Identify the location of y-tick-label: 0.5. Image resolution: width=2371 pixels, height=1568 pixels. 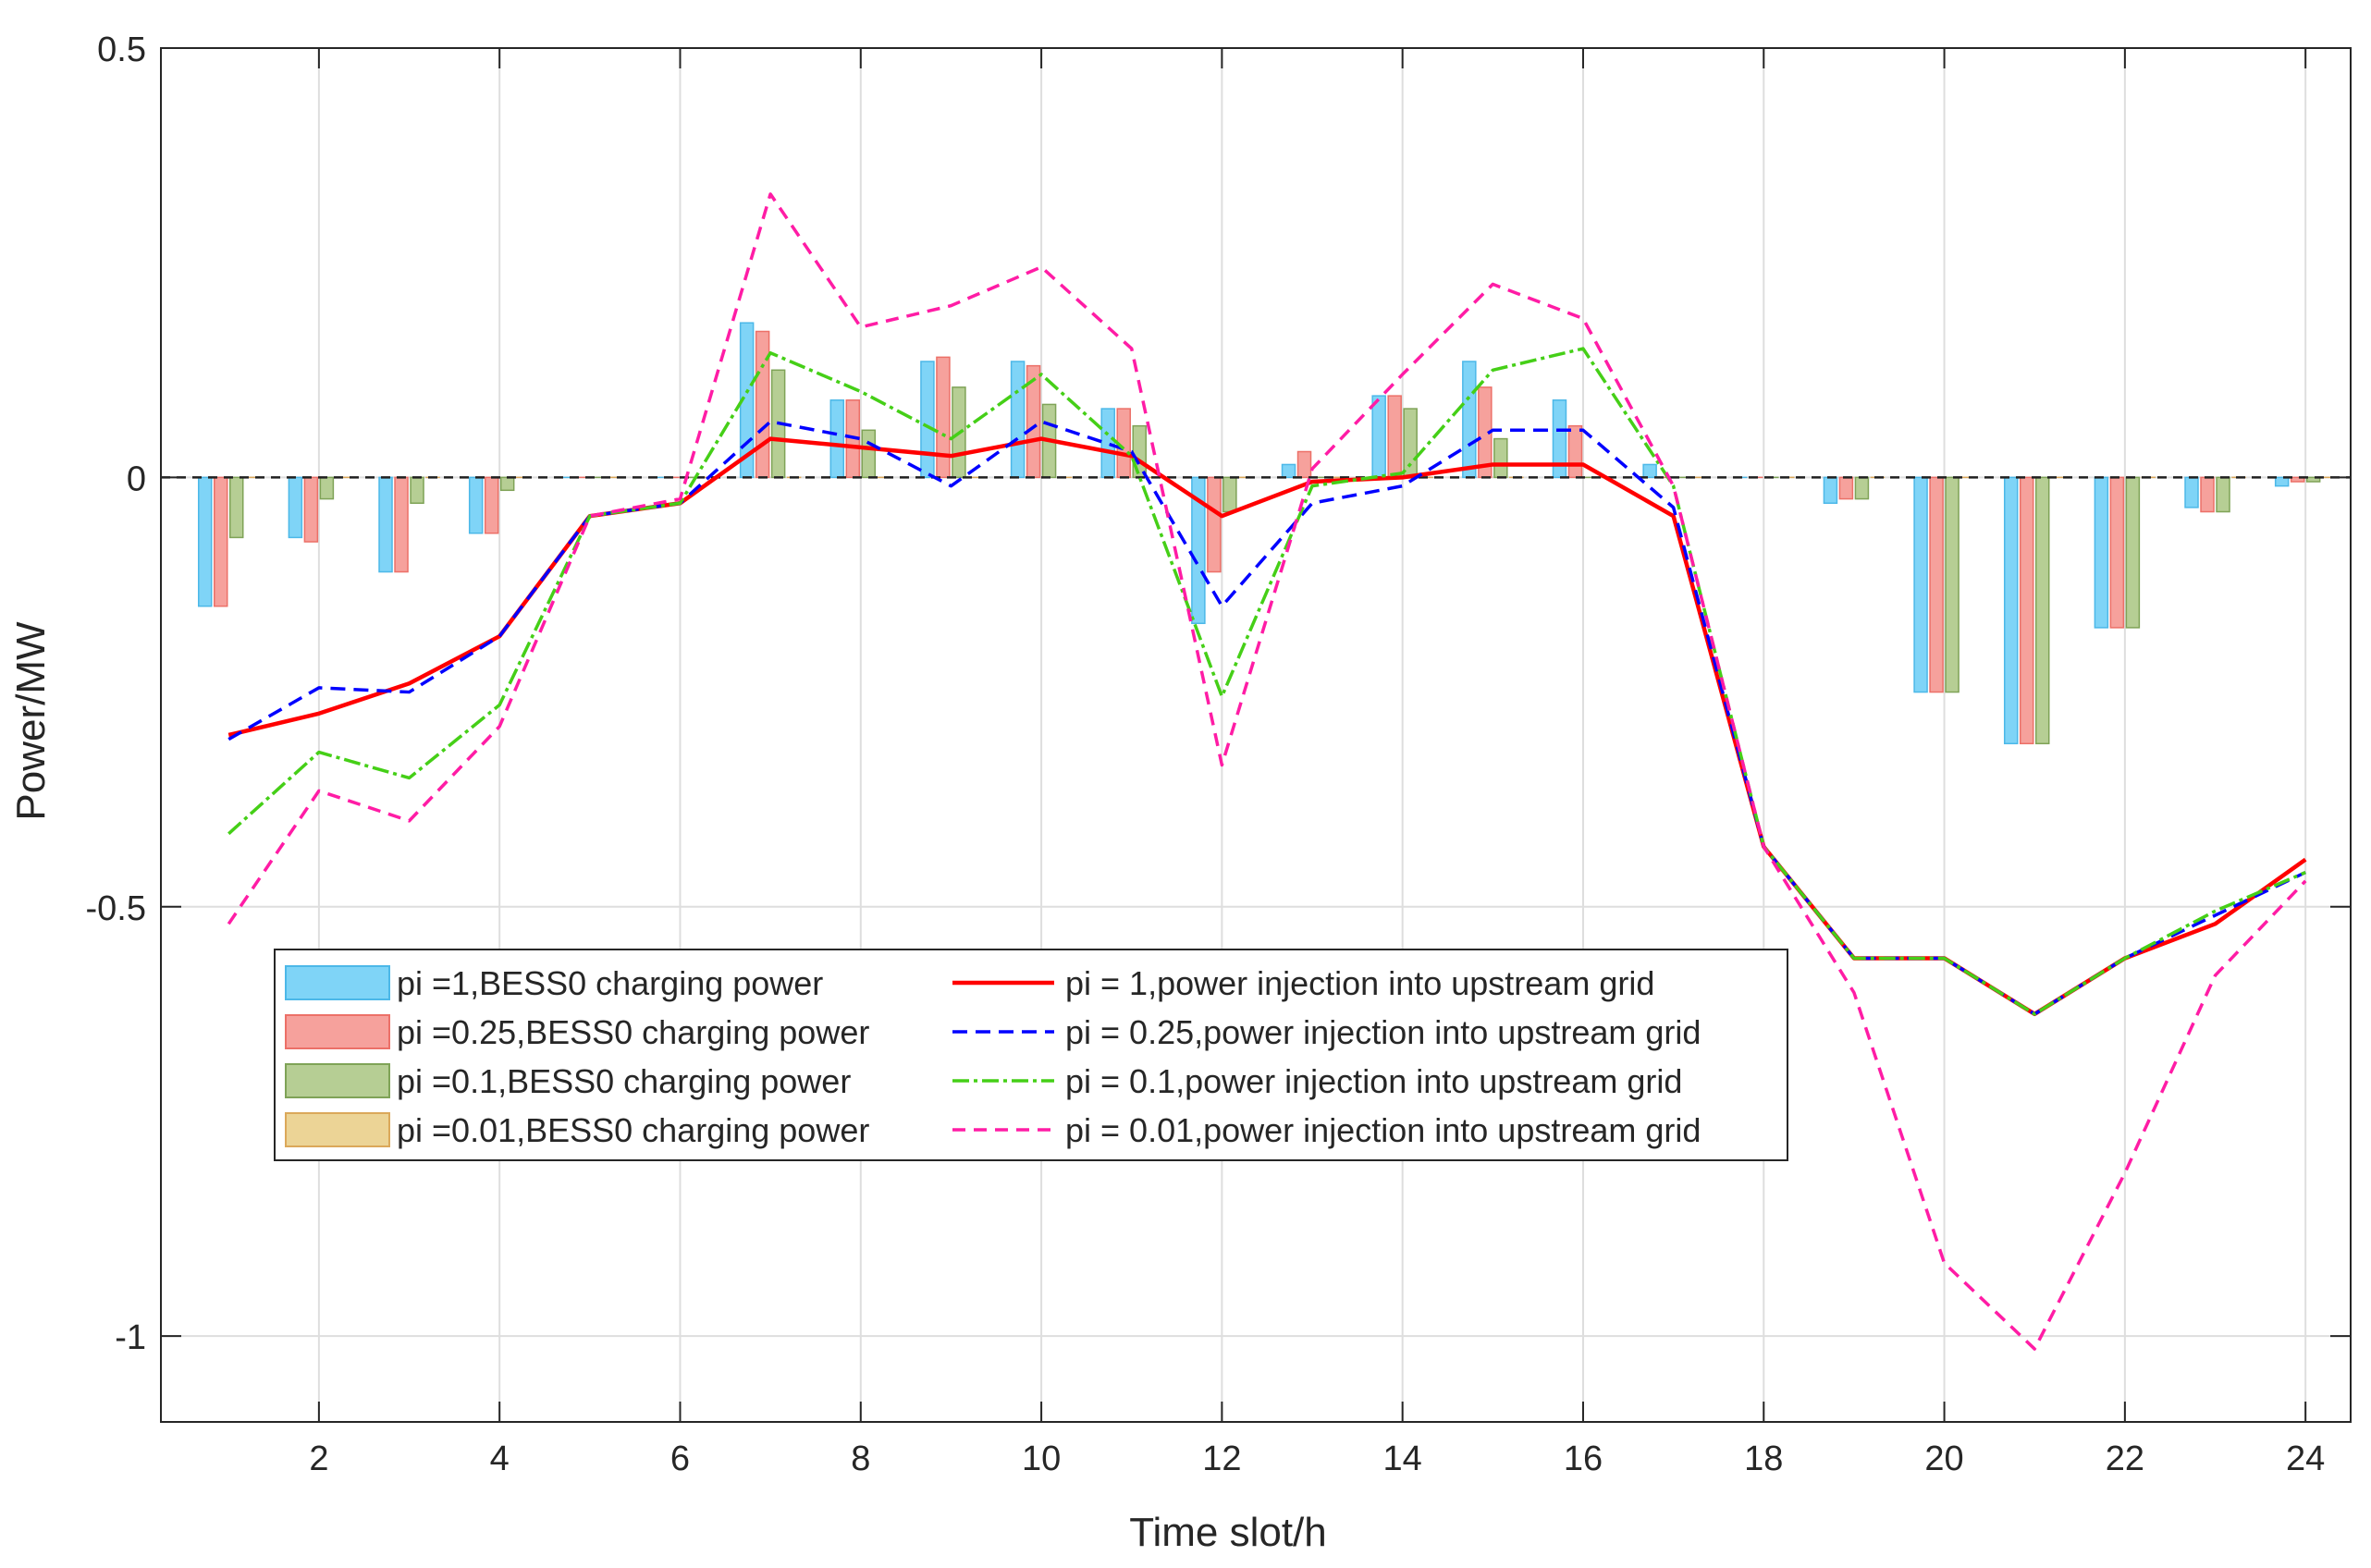
(122, 50).